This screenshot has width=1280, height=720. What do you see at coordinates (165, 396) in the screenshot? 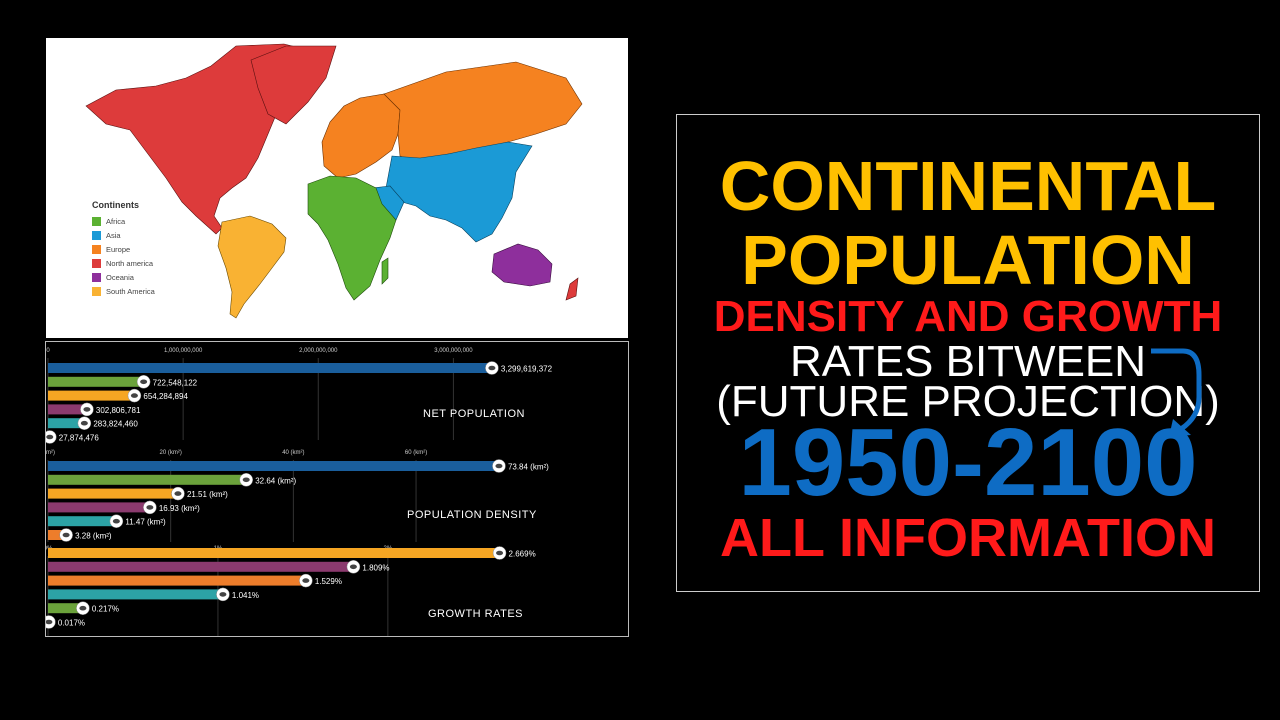
I see `bar-value-label: 654,284,894` at bounding box center [165, 396].